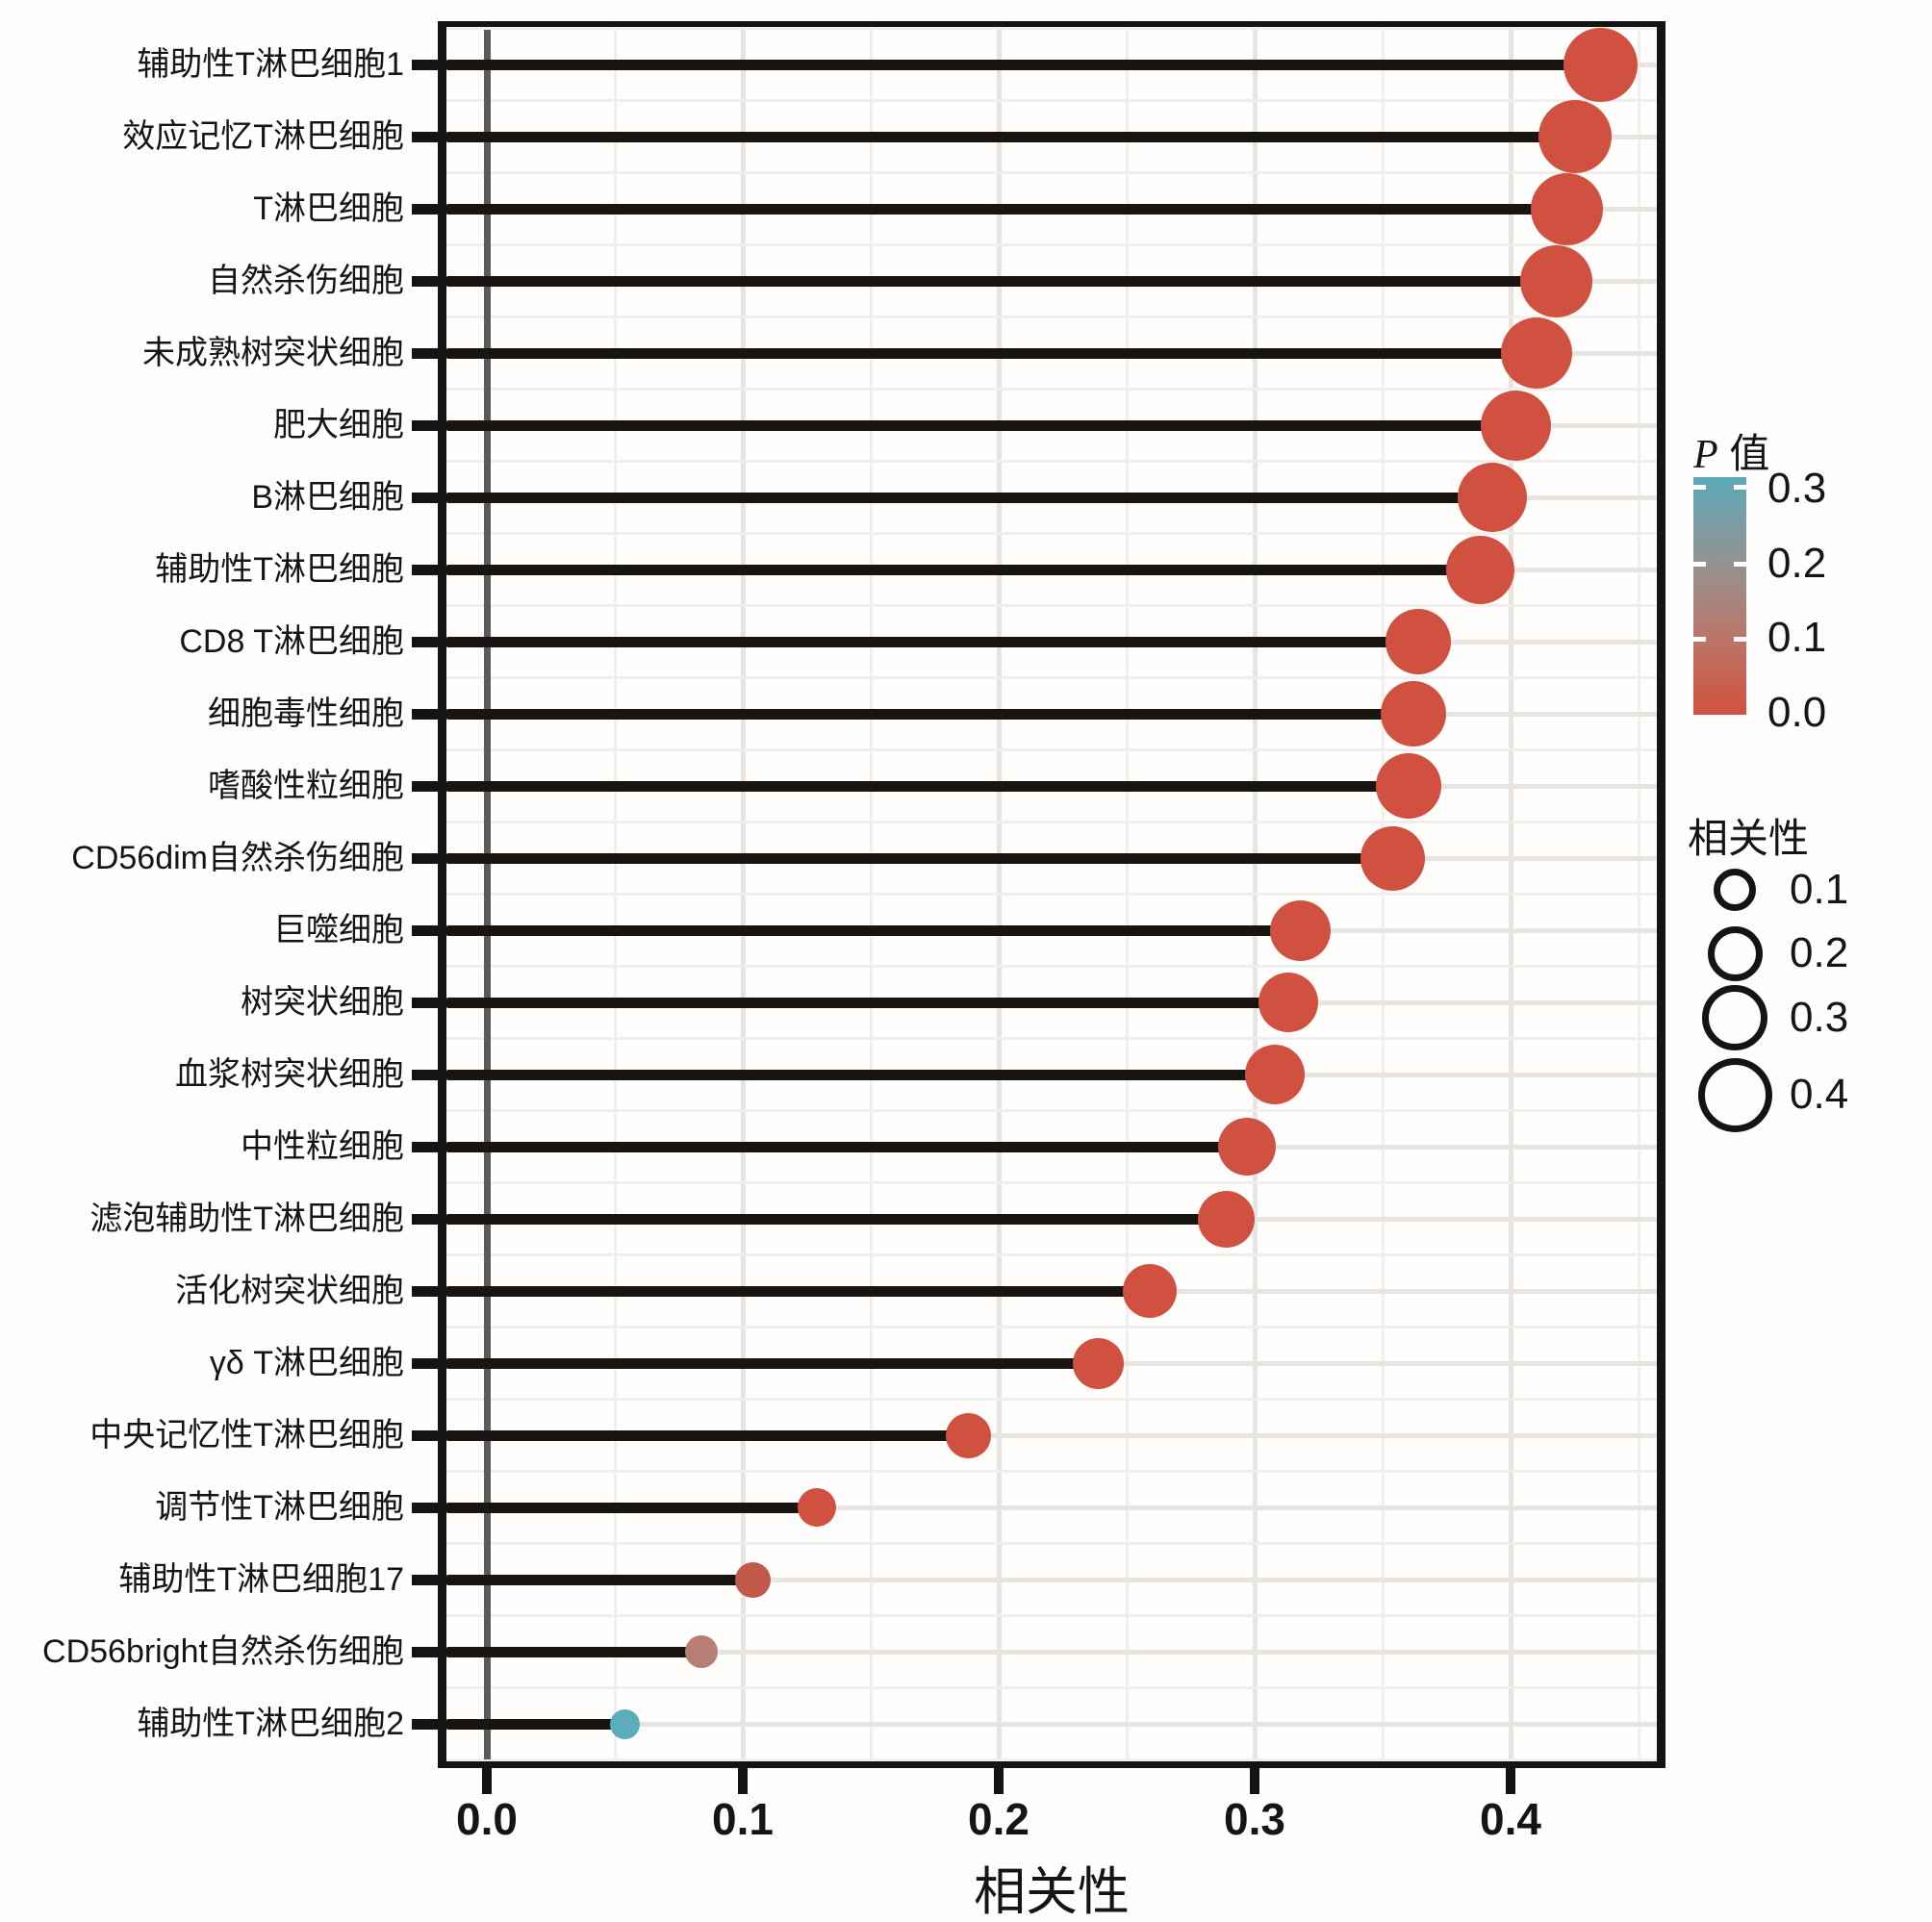 This screenshot has width=1932, height=1922. What do you see at coordinates (237, 858) in the screenshot?
I see `y-category-label: CD56dim自然杀伤细胞` at bounding box center [237, 858].